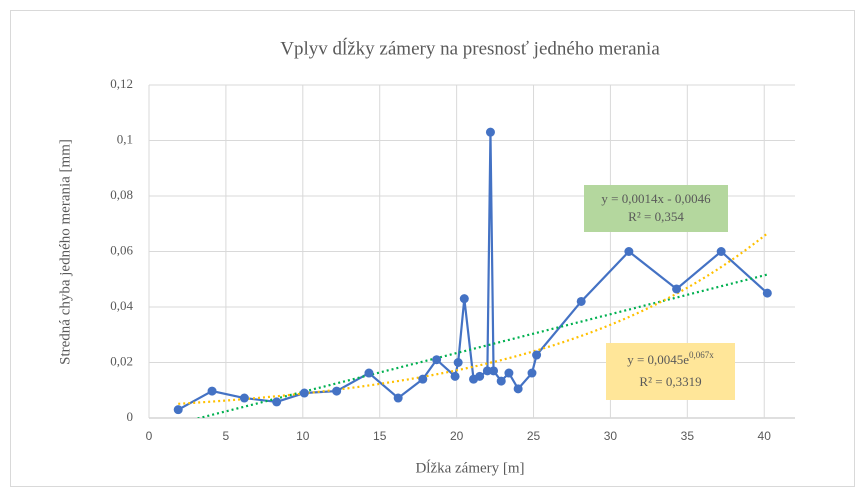 The width and height of the screenshot is (865, 497). I want to click on trendline-equation: y = 0,0045e0,067x, so click(670, 358).